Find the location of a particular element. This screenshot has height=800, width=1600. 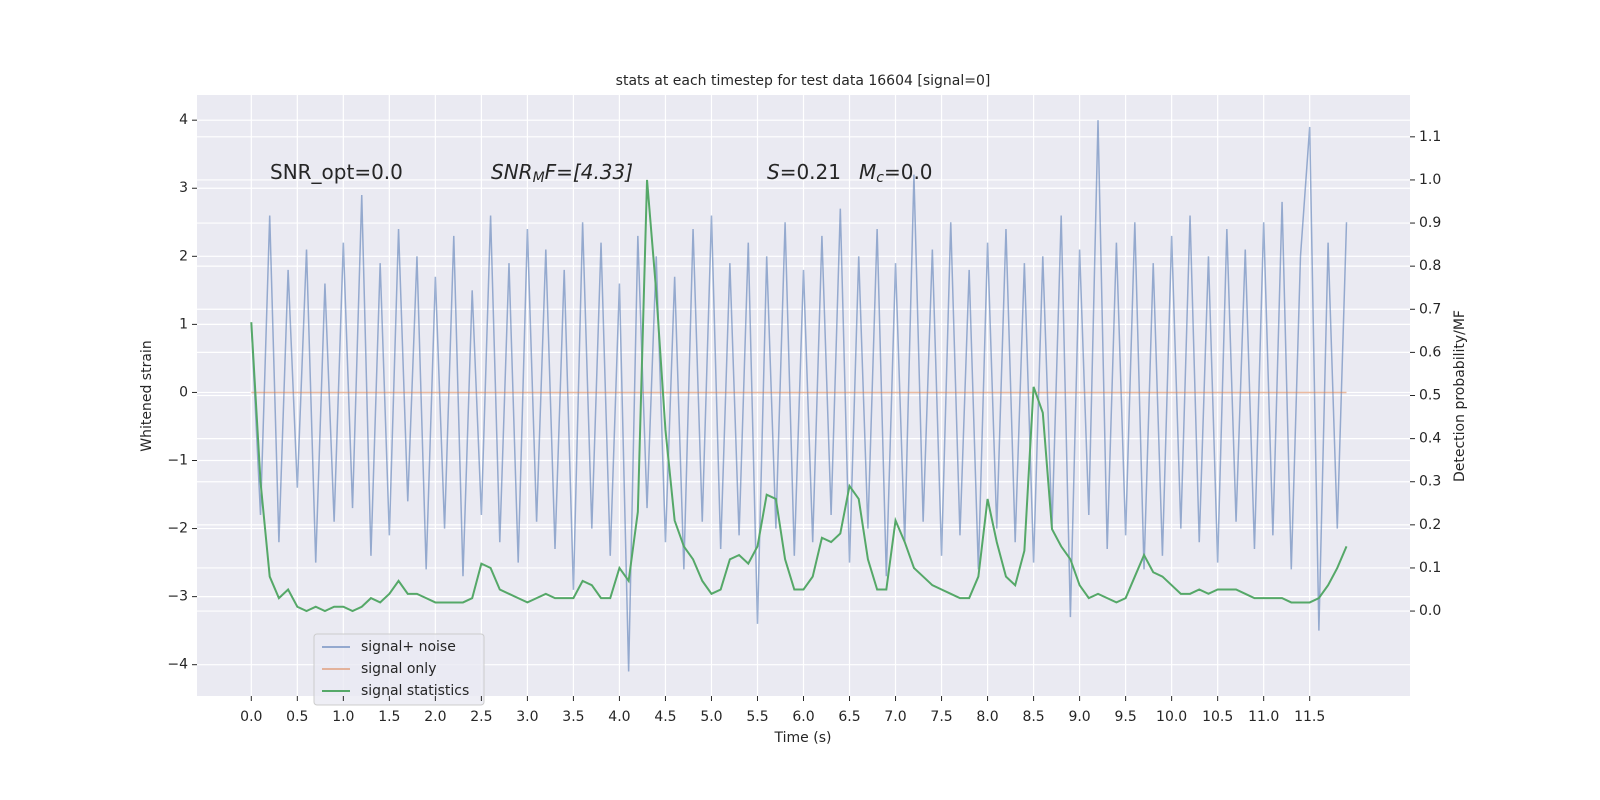

y2-tick-label: 0.4 is located at coordinates (1430, 439).